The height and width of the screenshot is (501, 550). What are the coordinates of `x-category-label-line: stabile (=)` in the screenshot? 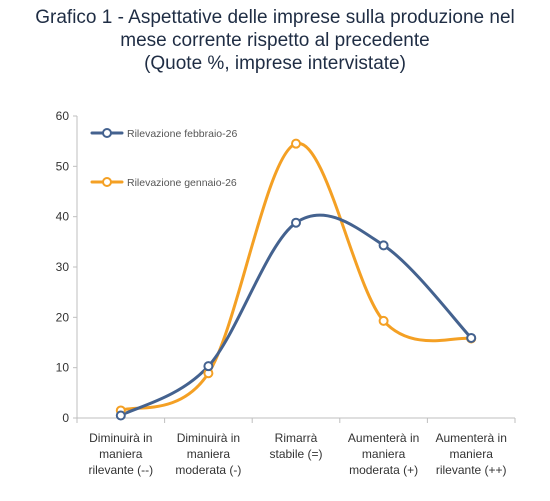 It's located at (295, 454).